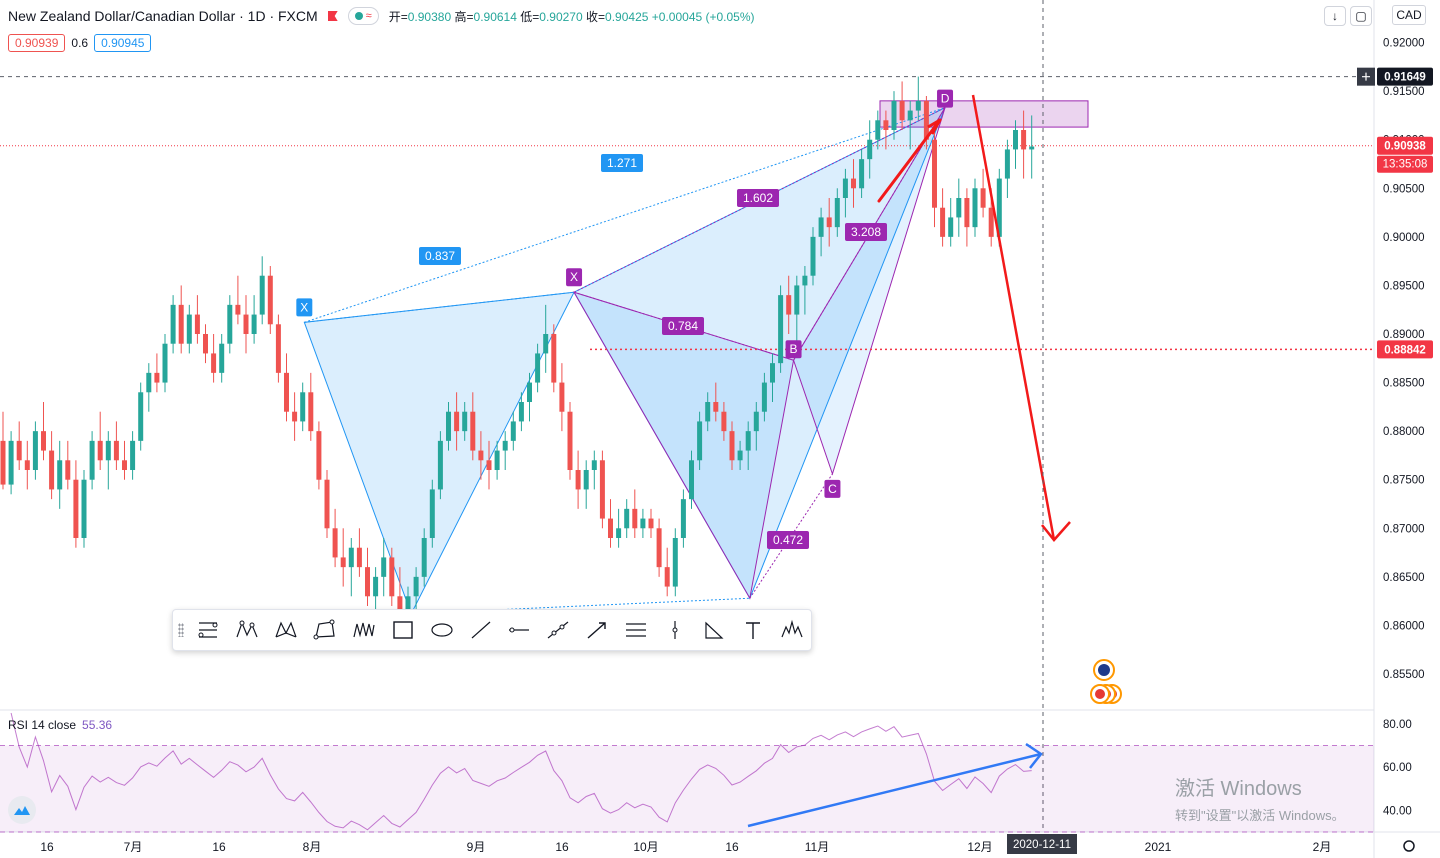 The image size is (1440, 858). I want to click on harmonic-purple-ac, so click(791, 536).